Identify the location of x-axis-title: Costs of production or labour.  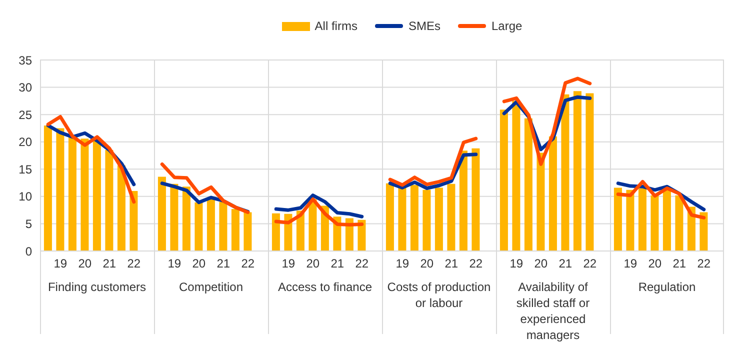
(439, 295).